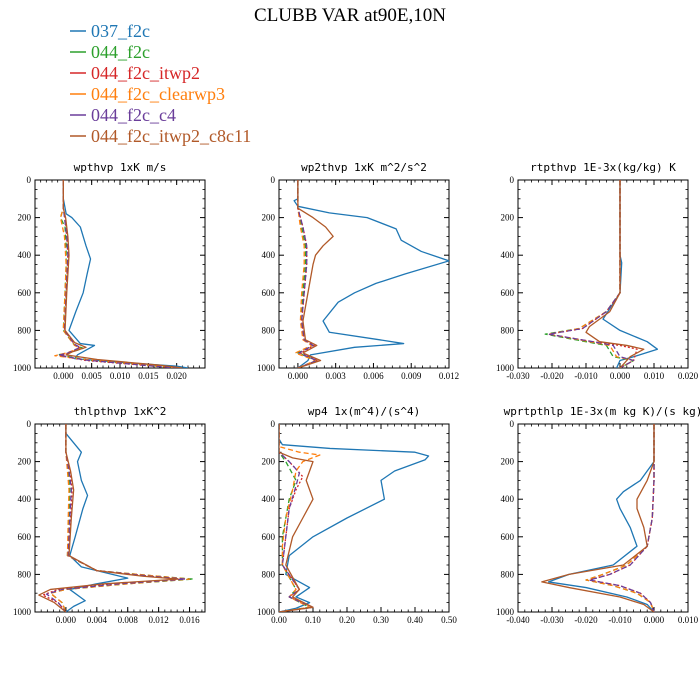 The width and height of the screenshot is (700, 700). What do you see at coordinates (110, 52) in the screenshot?
I see `legend-item: 044_f2c` at bounding box center [110, 52].